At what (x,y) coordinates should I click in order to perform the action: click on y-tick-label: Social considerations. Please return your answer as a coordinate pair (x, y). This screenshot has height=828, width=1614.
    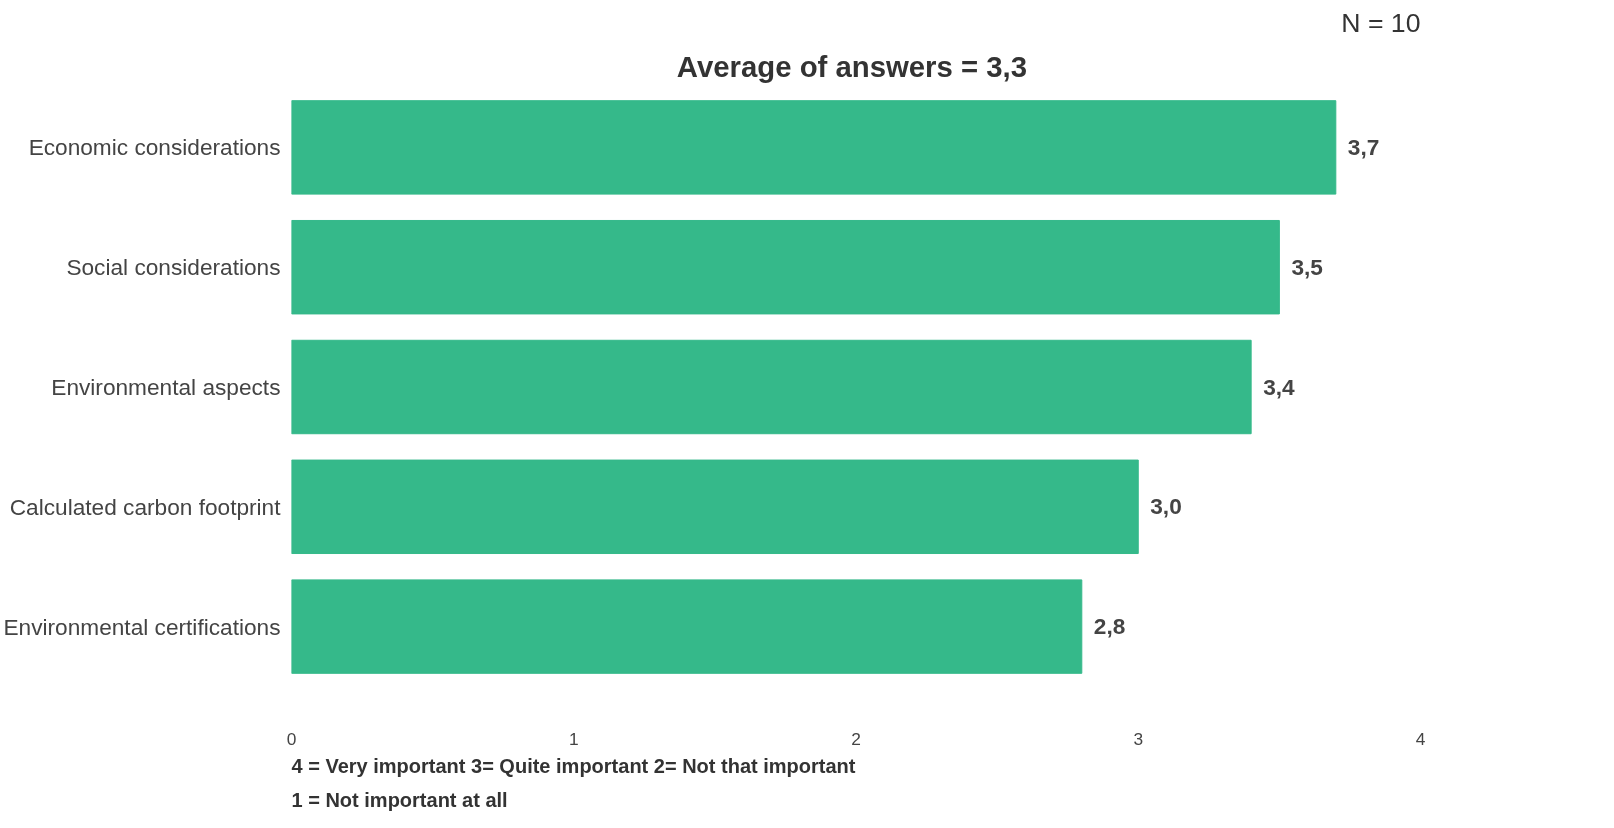
    Looking at the image, I should click on (173, 267).